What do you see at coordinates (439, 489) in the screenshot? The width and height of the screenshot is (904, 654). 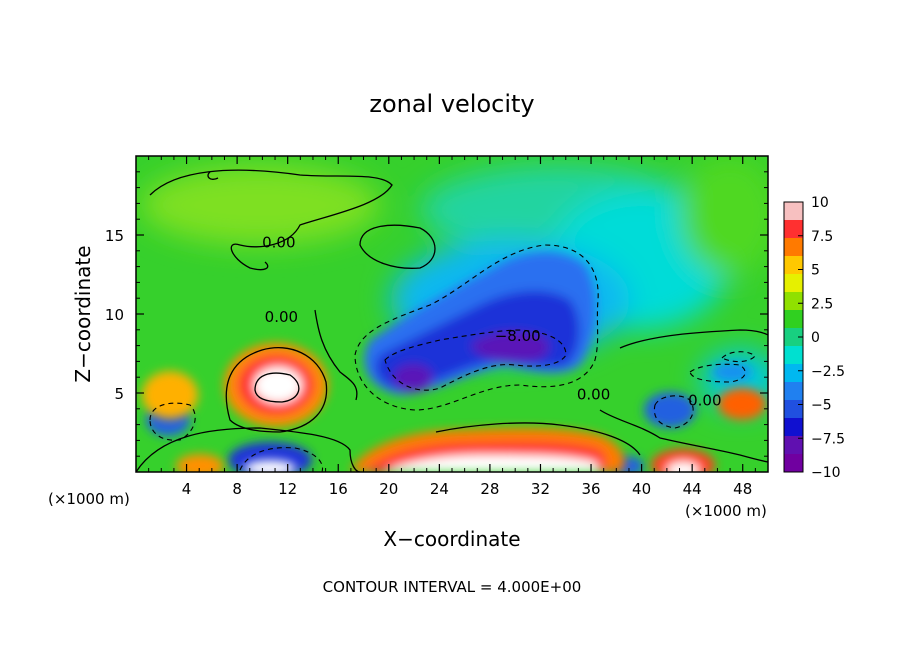 I see `x-tick-label: 24` at bounding box center [439, 489].